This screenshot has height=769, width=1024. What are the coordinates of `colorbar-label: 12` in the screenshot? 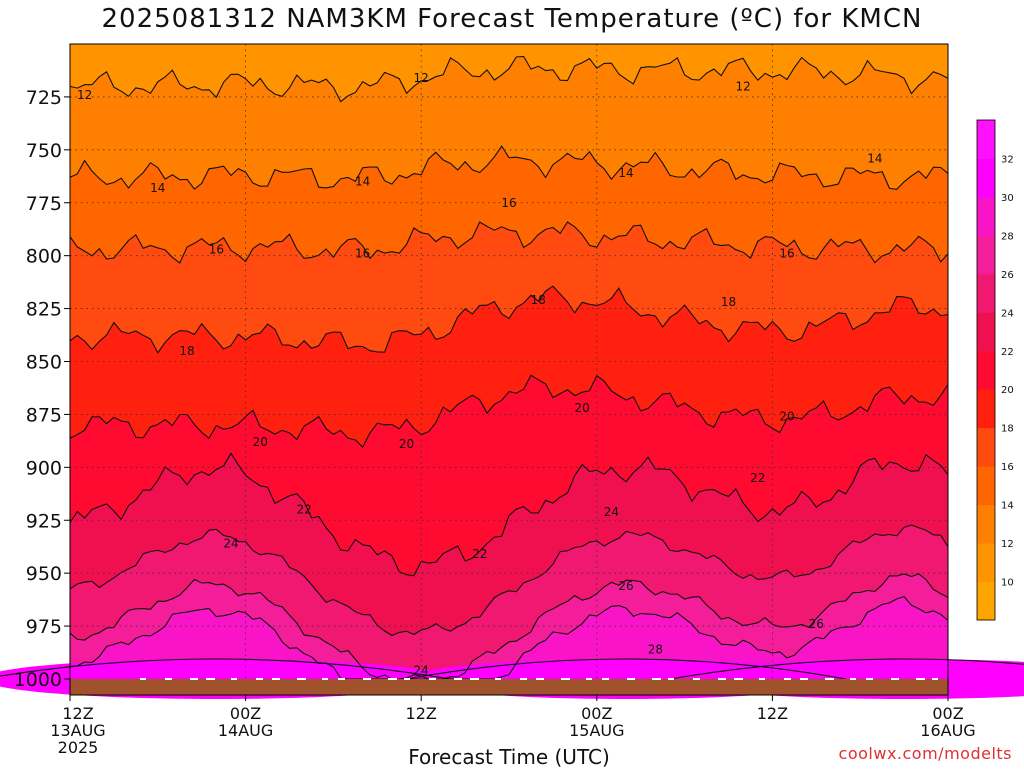 It's located at (1007, 544).